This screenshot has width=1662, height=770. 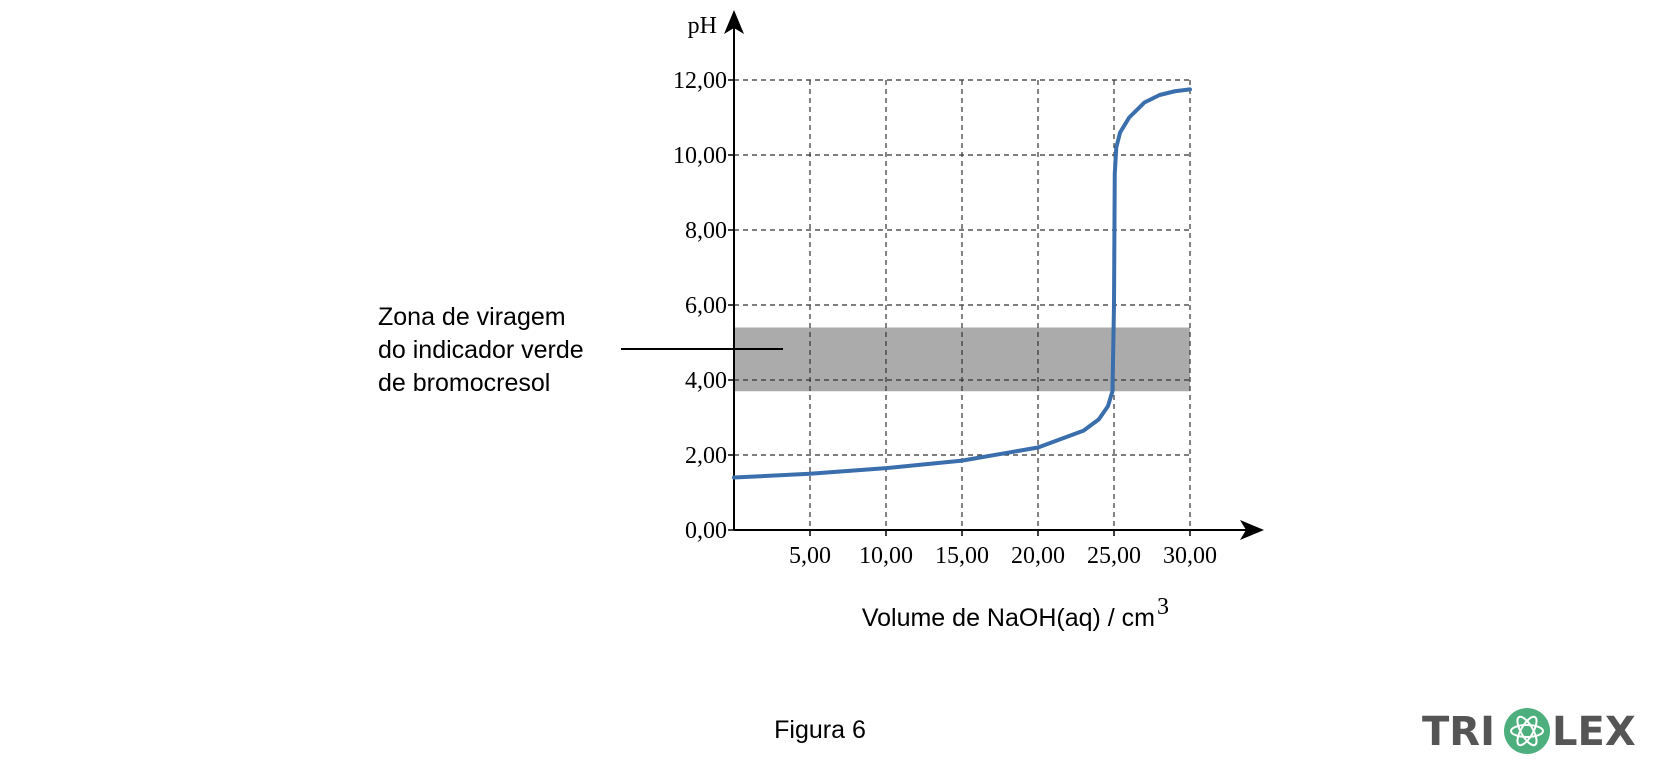 What do you see at coordinates (706, 306) in the screenshot?
I see `y-tick-label: 6,00` at bounding box center [706, 306].